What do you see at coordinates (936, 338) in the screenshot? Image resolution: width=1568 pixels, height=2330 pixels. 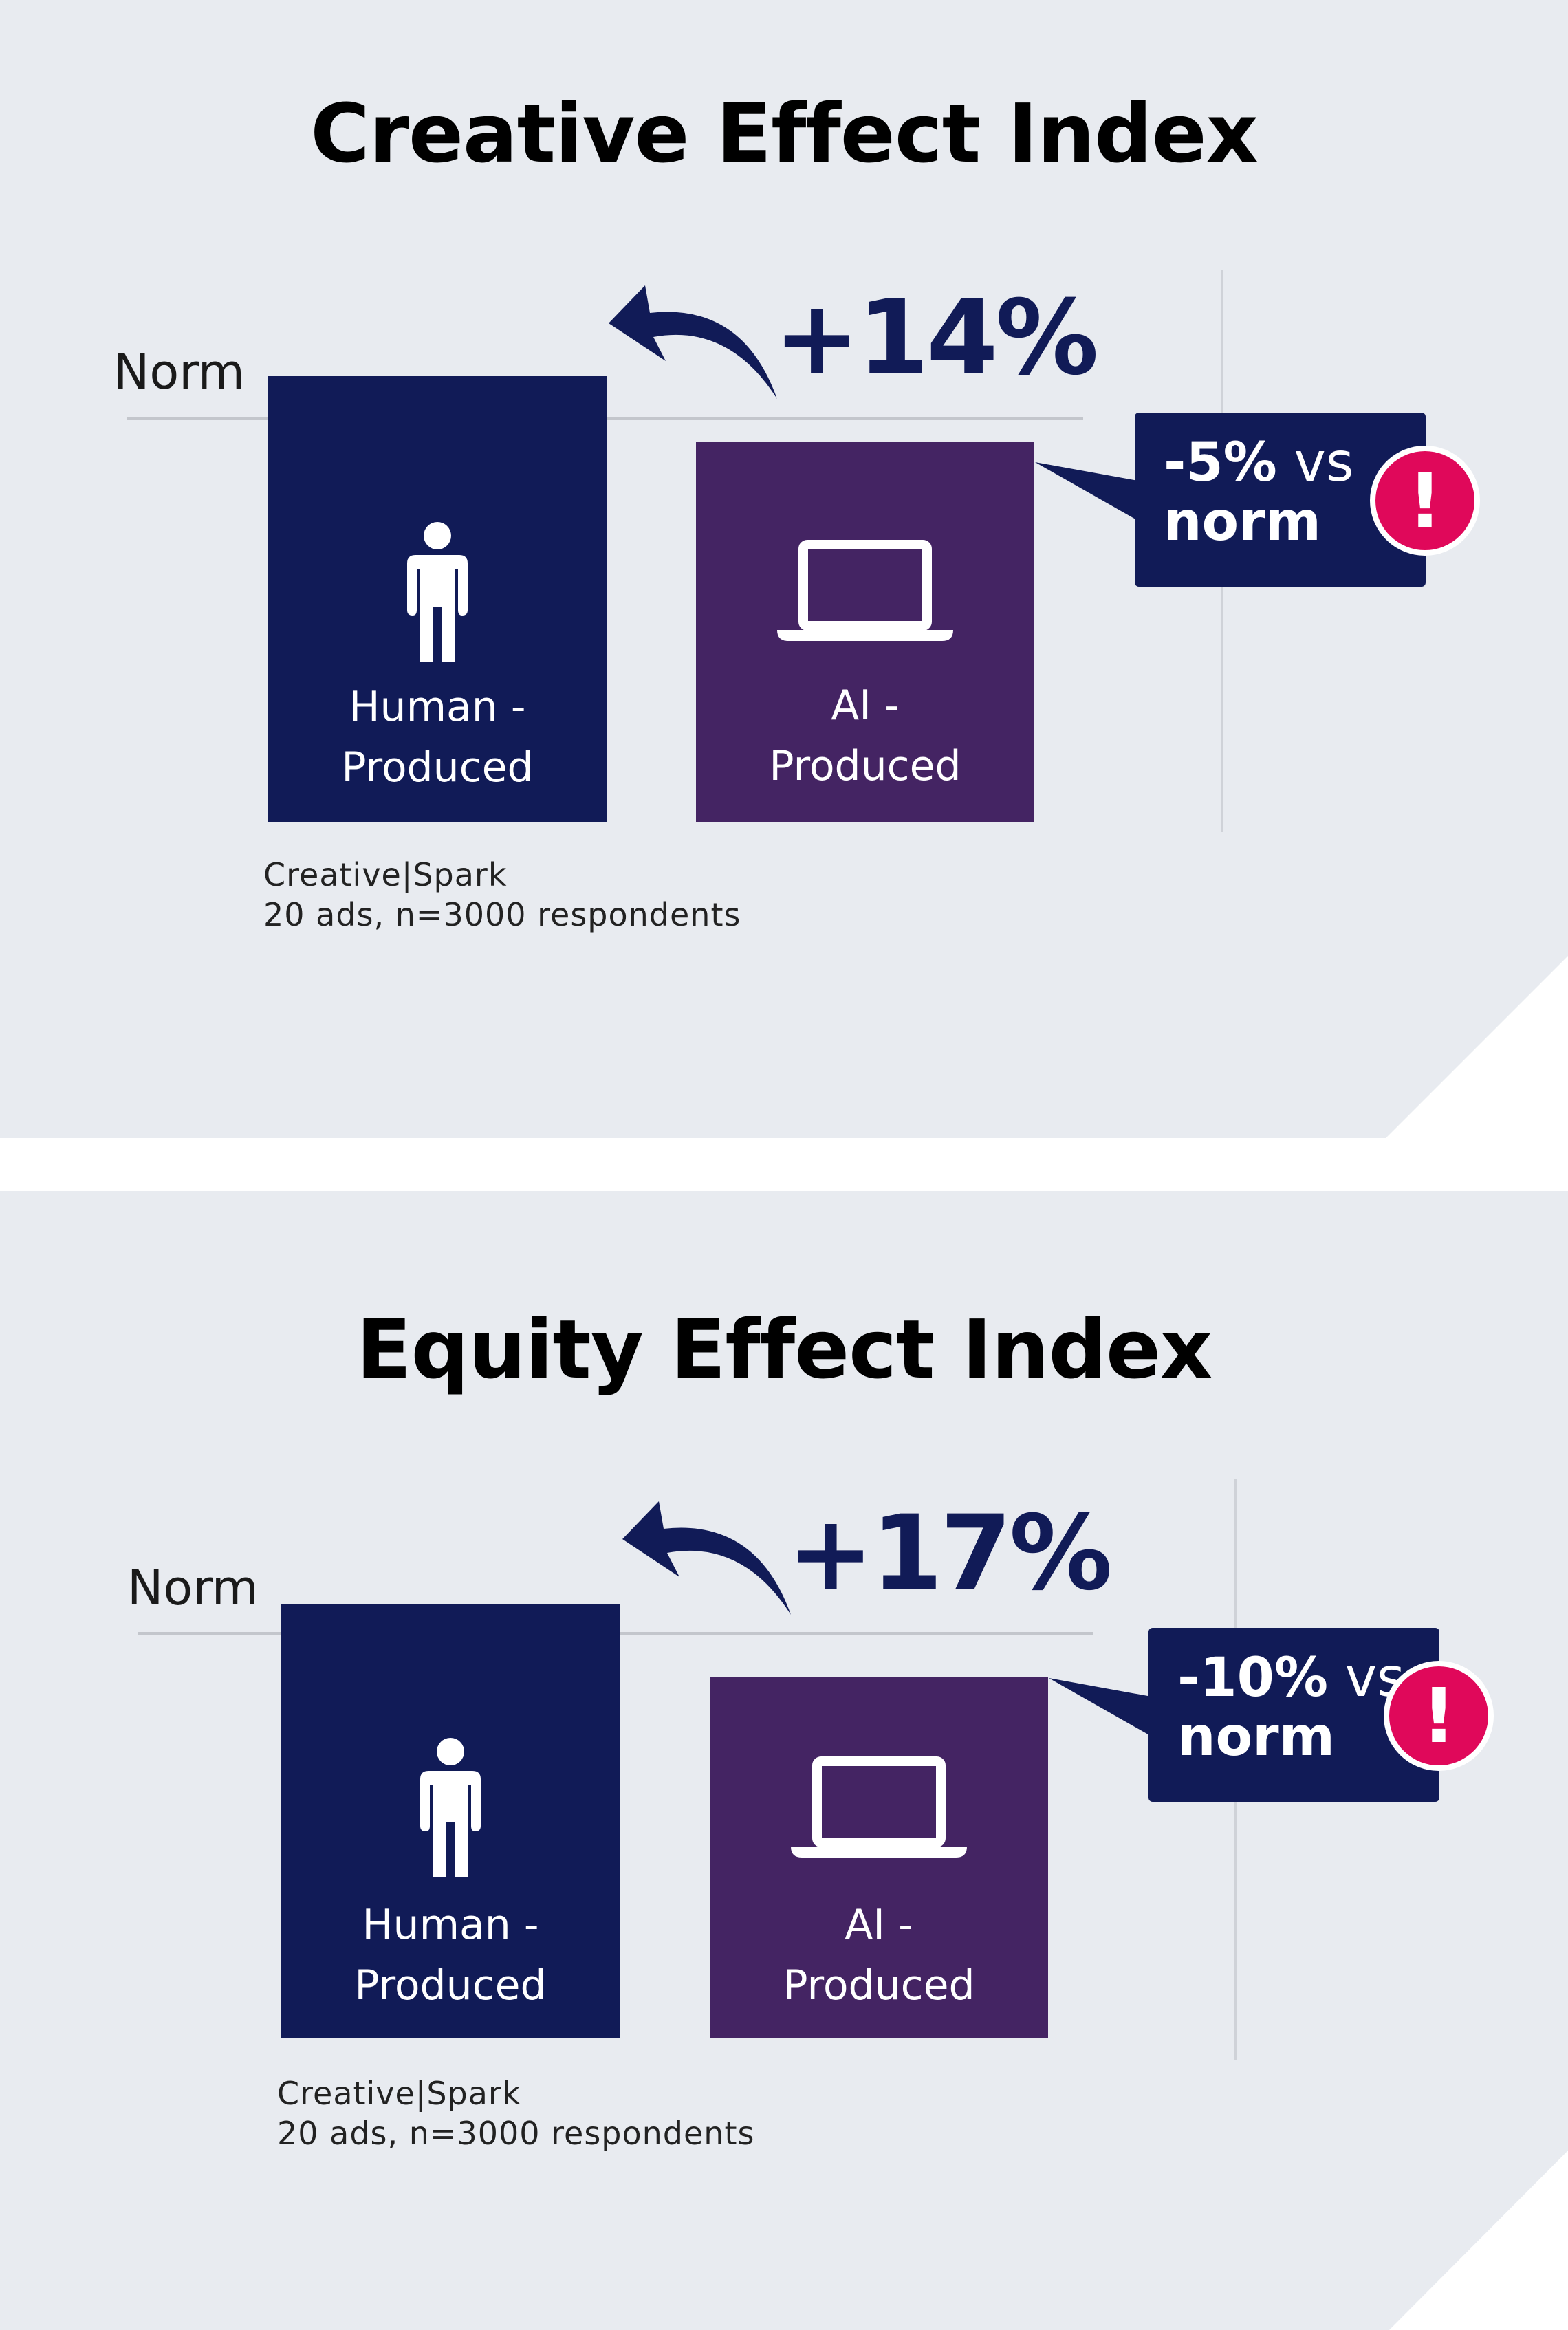 I see `change-label: +14%` at bounding box center [936, 338].